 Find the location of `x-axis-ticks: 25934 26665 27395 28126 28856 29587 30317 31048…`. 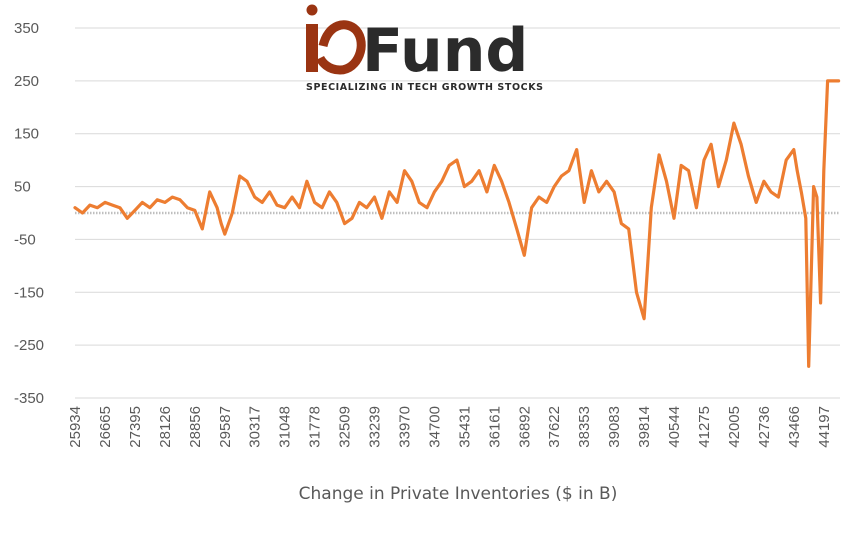

x-axis-ticks: 25934 26665 27395 28126 28856 29587 30317 31048… is located at coordinates (450, 427).